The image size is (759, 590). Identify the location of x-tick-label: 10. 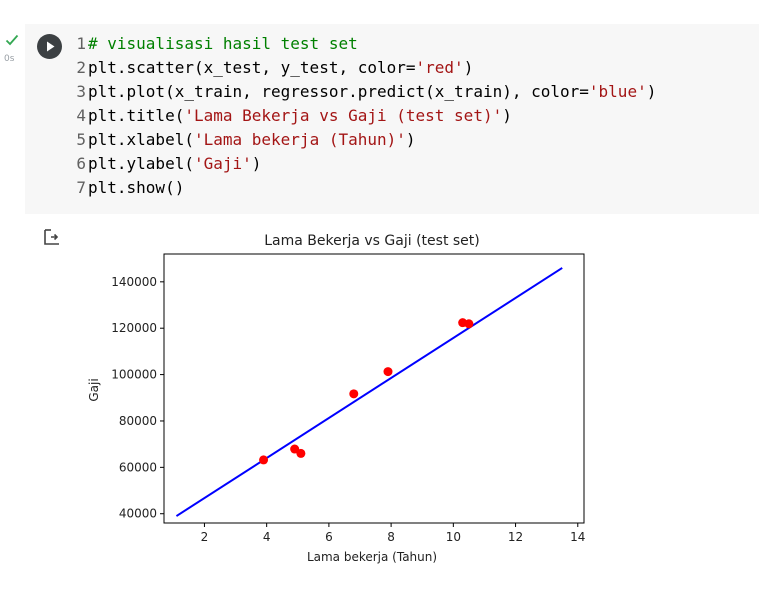
(453, 537).